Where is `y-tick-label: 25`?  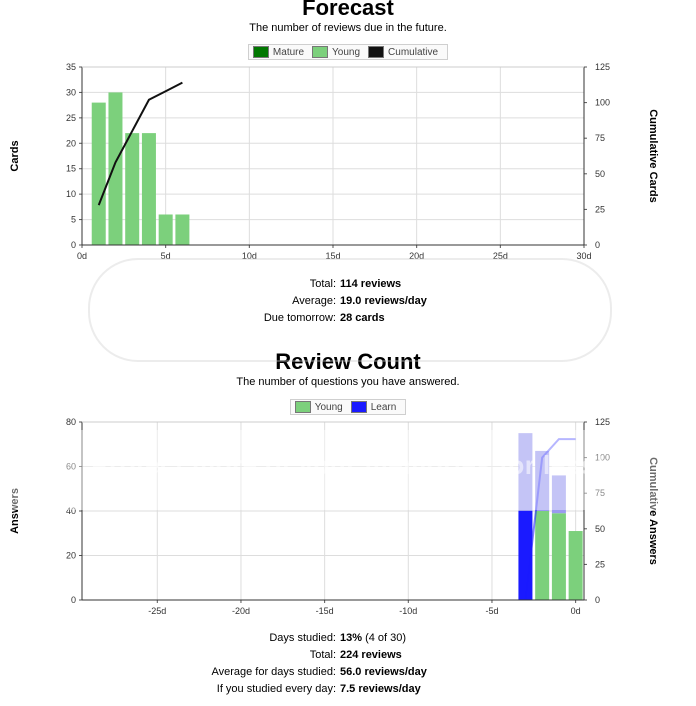
y-tick-label: 25 is located at coordinates (71, 118).